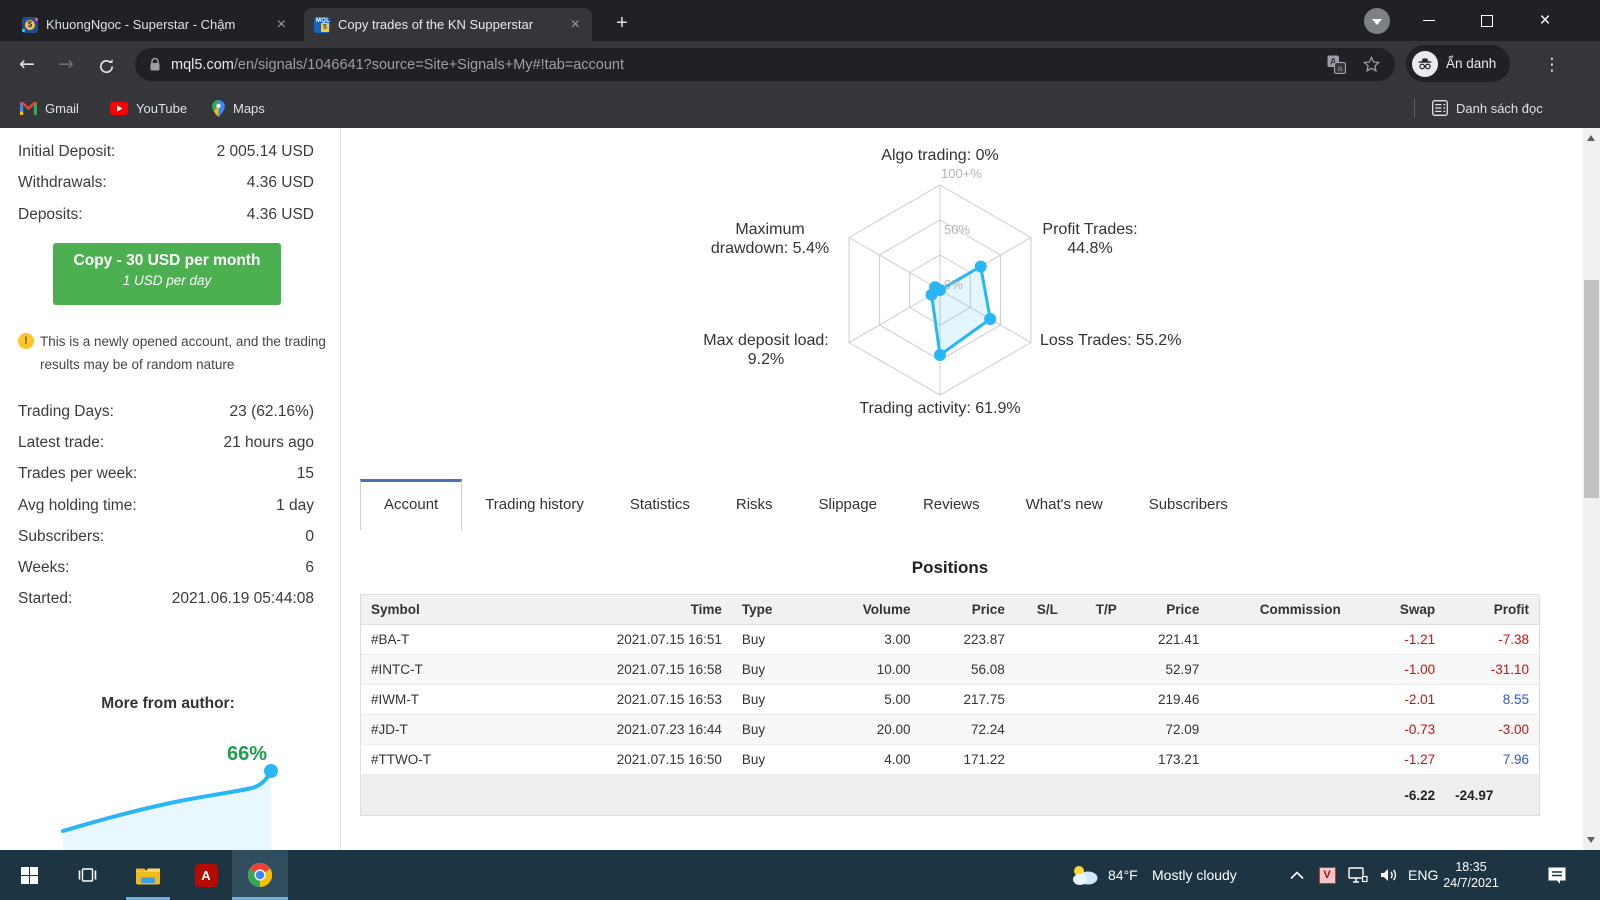  What do you see at coordinates (1371, 64) in the screenshot?
I see `bookmark-star-icon` at bounding box center [1371, 64].